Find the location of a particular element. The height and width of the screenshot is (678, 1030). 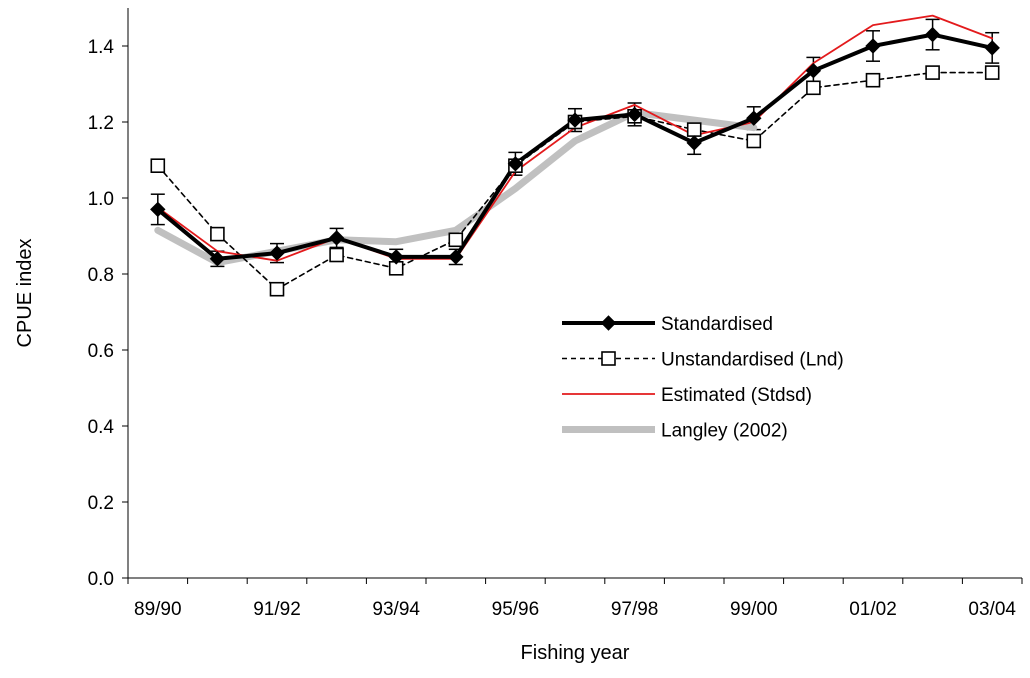

y-tick-label: 1.0 is located at coordinates (101, 199).